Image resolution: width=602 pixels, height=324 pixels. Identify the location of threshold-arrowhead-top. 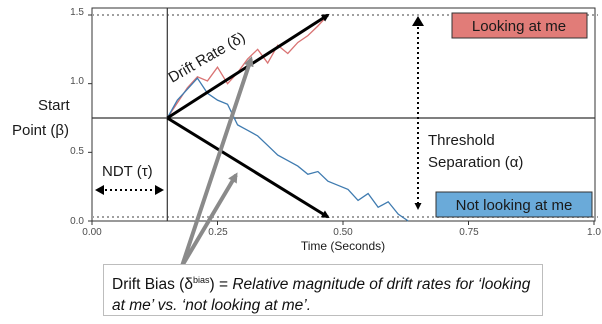
(418, 21).